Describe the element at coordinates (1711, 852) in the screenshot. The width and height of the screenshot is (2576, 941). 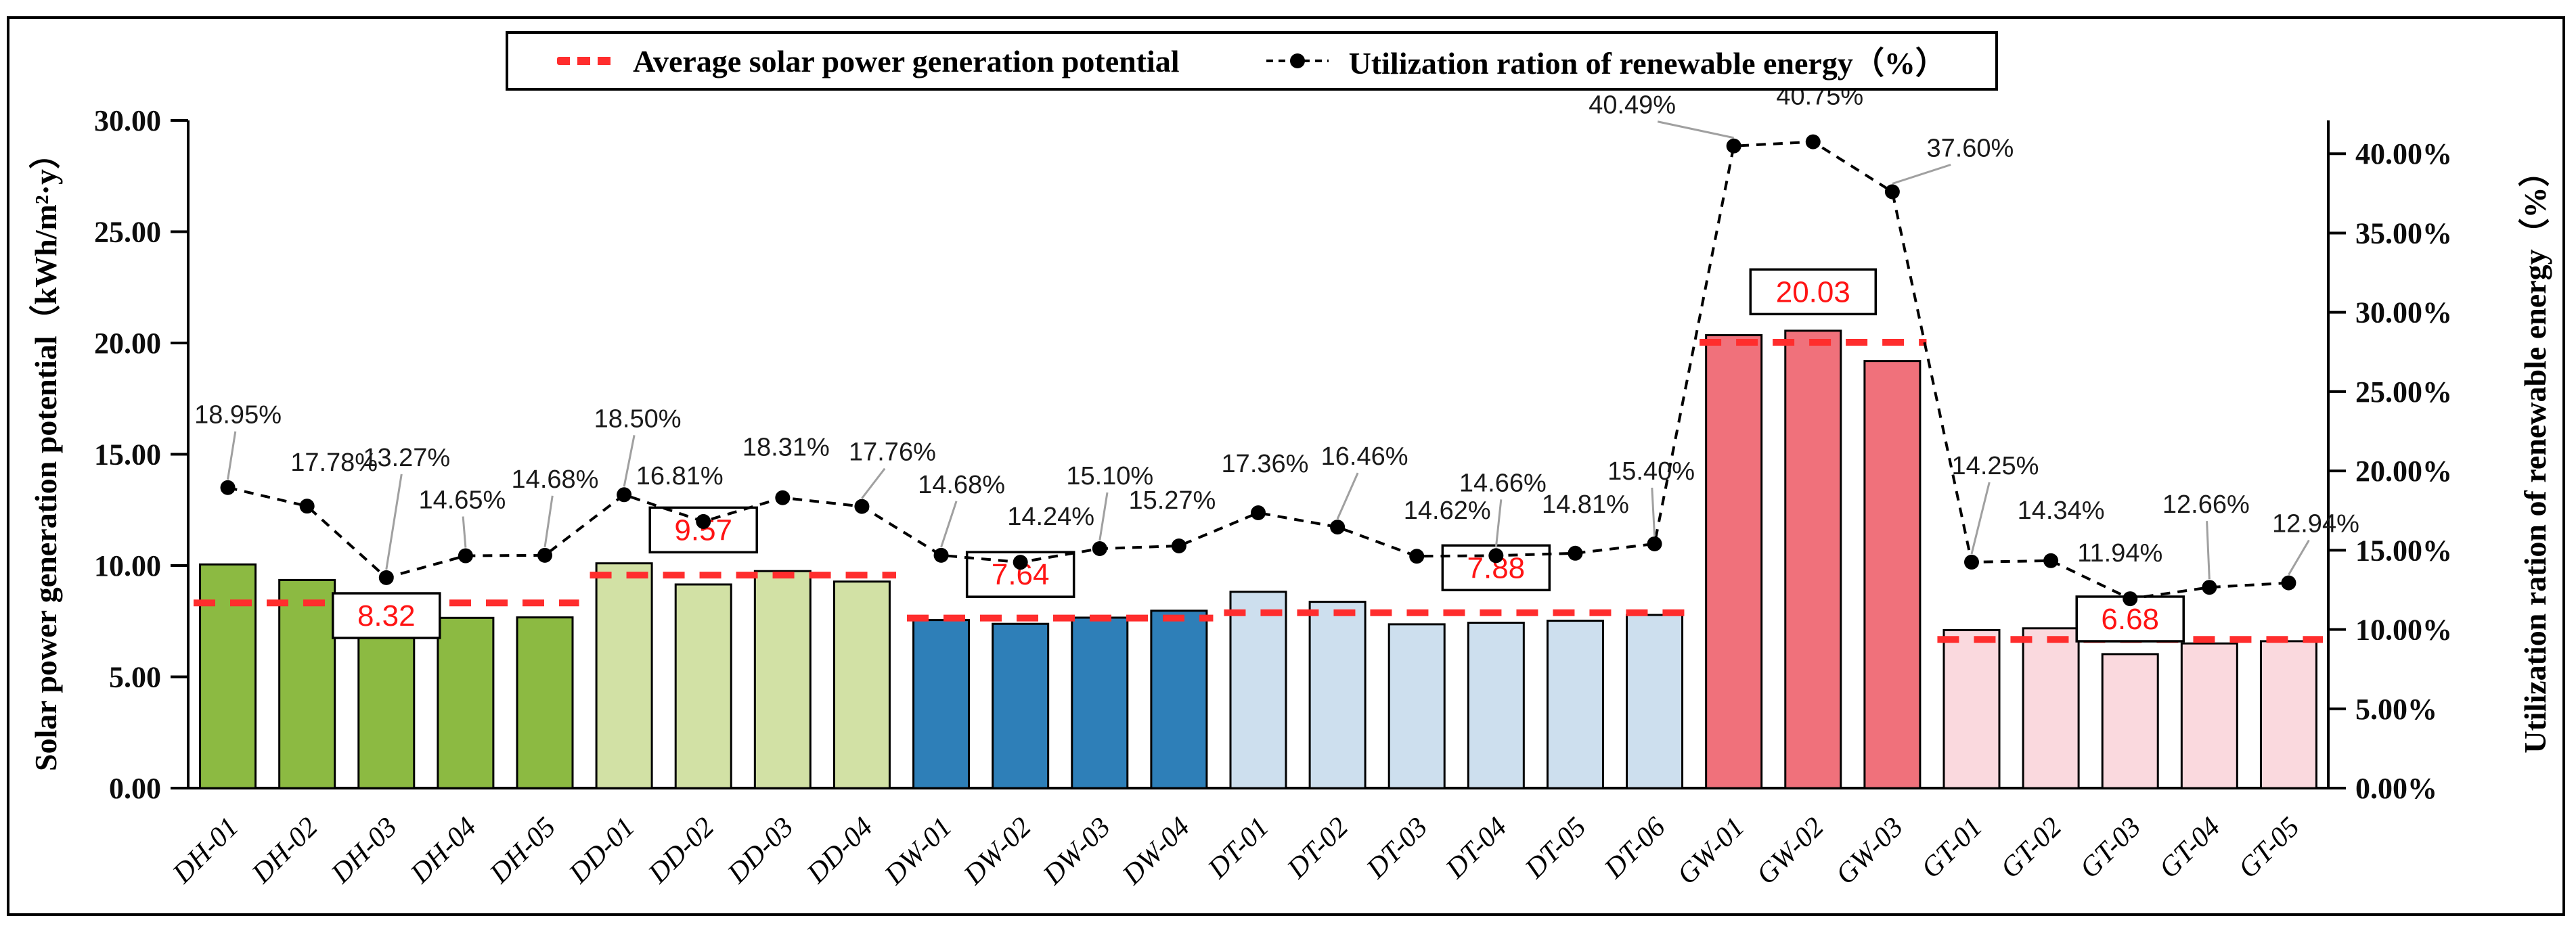
I see `x-label-GW-01: GW-01` at that location.